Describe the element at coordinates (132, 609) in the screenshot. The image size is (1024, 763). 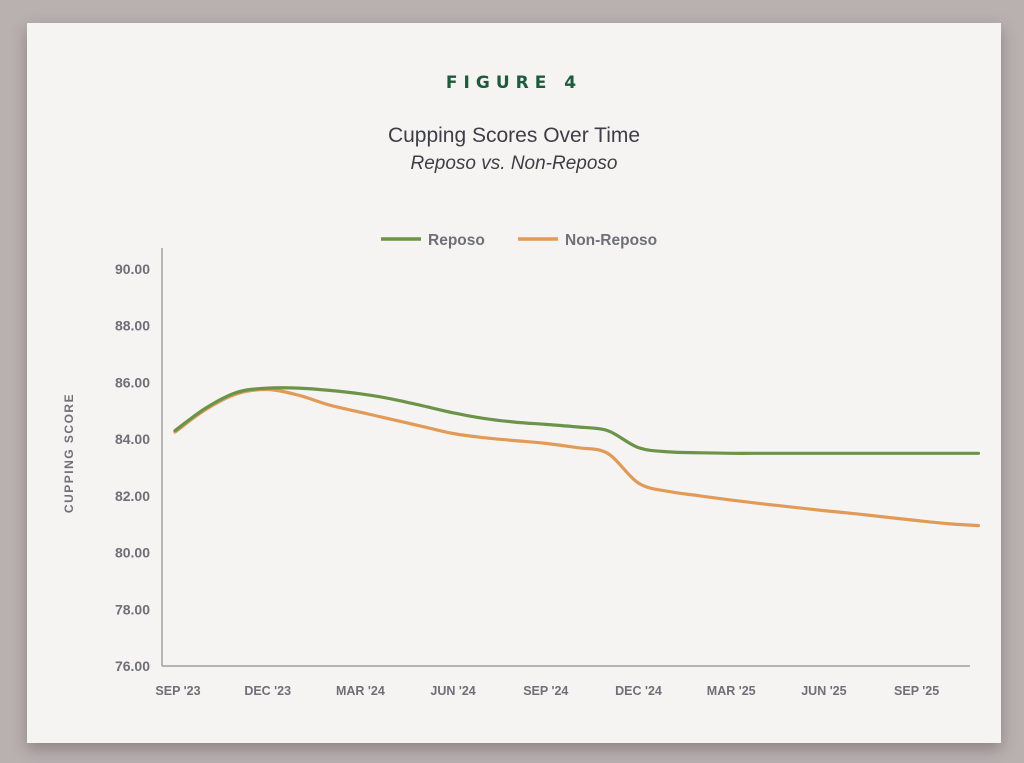
I see `y-tick-label: 78.00` at that location.